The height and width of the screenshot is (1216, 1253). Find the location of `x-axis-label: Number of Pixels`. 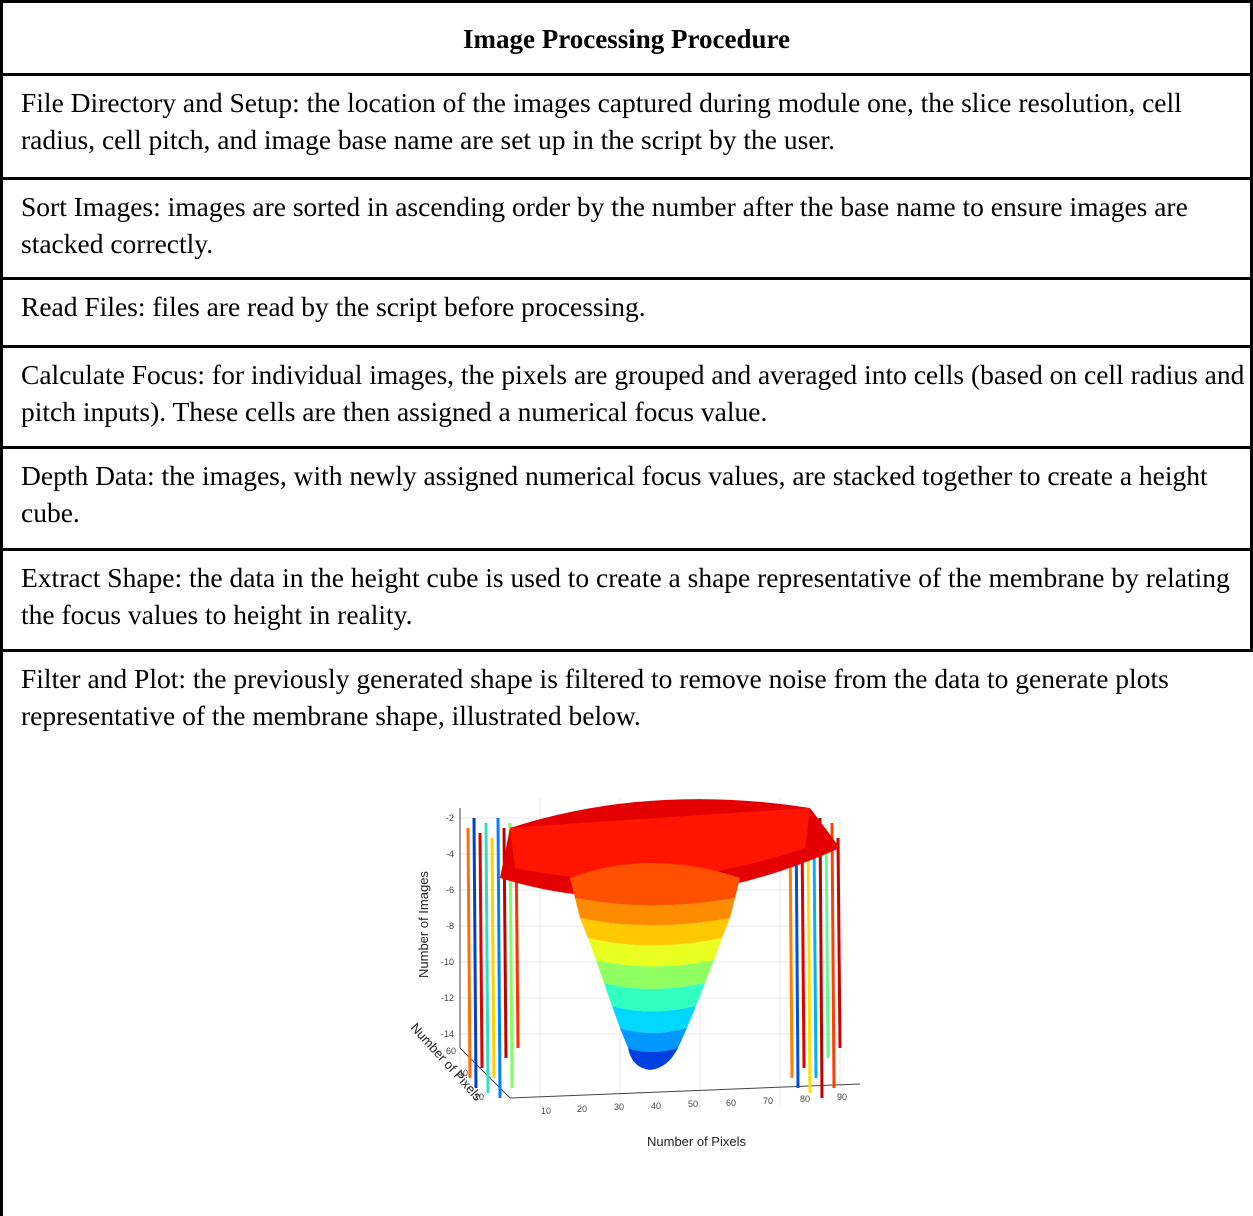

x-axis-label: Number of Pixels is located at coordinates (696, 1141).